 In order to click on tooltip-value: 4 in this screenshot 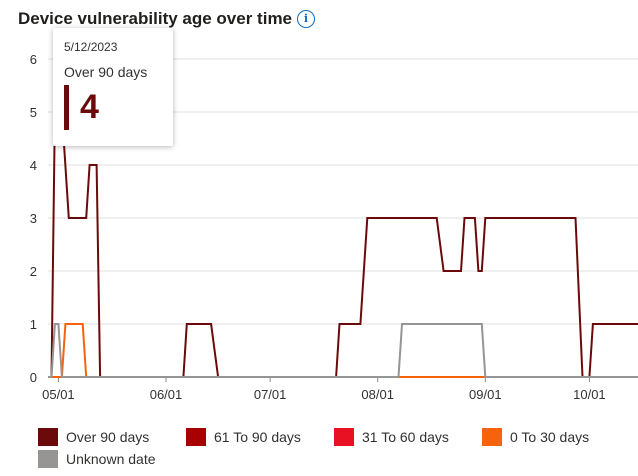, I will do `click(89, 107)`.